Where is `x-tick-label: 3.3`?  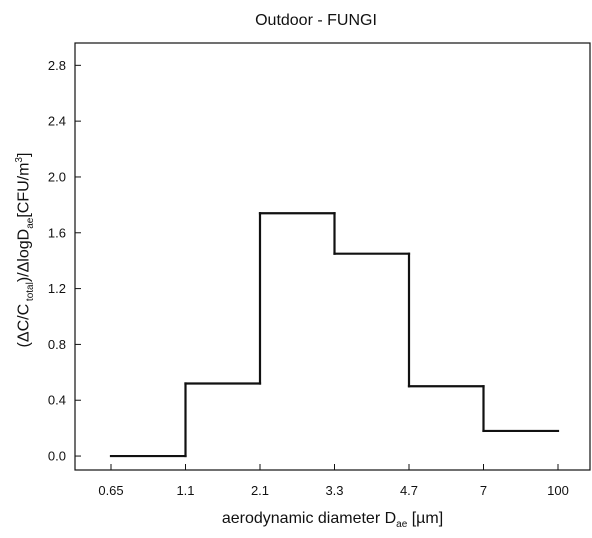 x-tick-label: 3.3 is located at coordinates (334, 490).